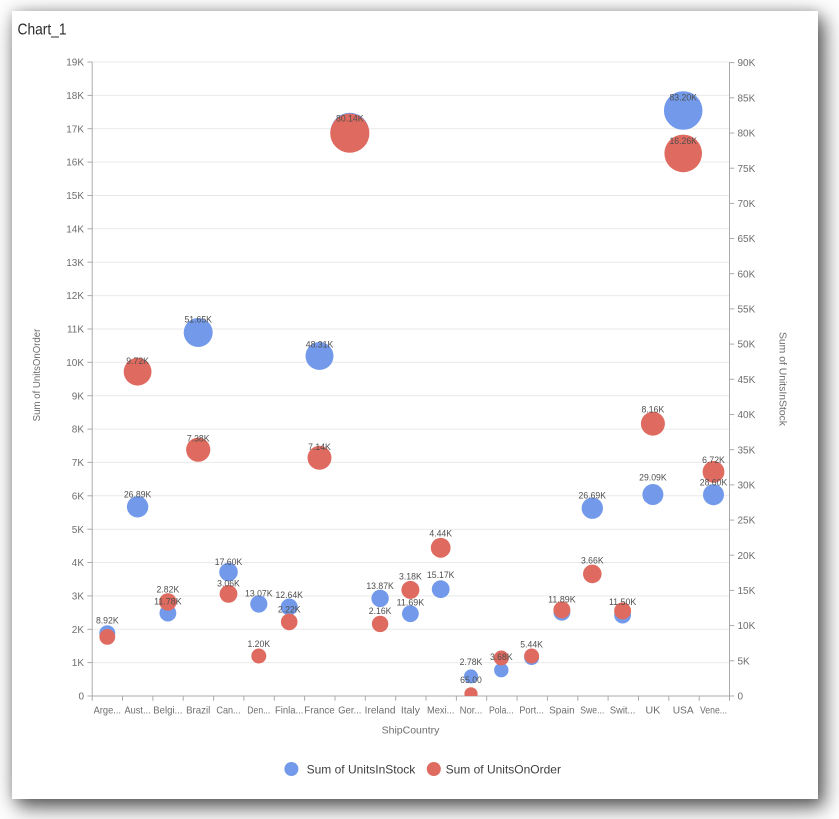  I want to click on svg-text: 85K, so click(747, 98).